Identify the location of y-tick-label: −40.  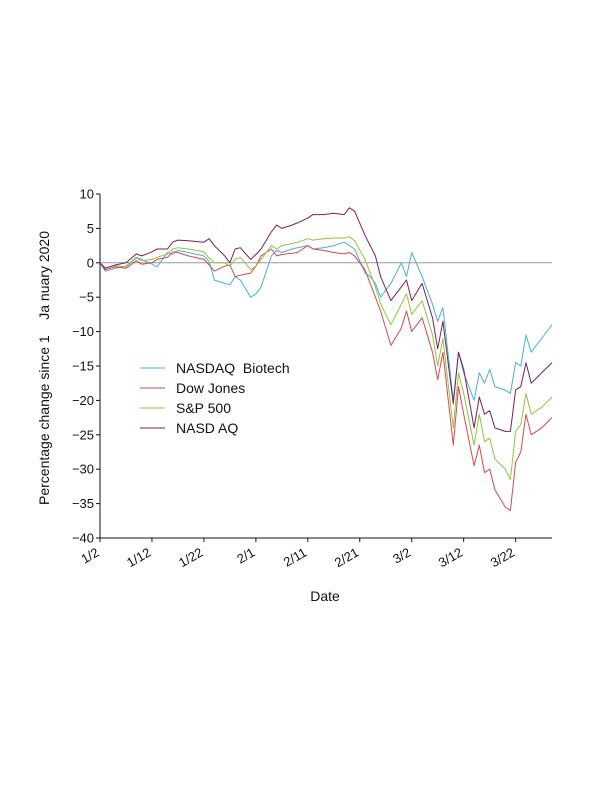
(83, 538).